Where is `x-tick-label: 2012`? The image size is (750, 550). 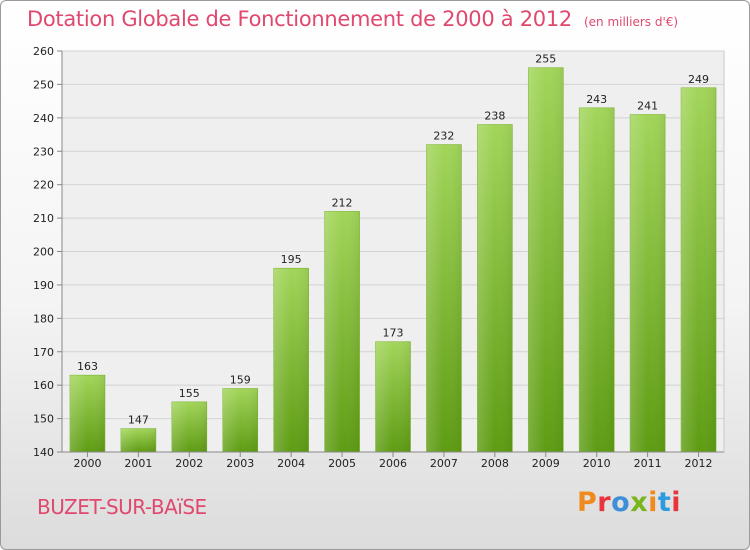
x-tick-label: 2012 is located at coordinates (699, 463).